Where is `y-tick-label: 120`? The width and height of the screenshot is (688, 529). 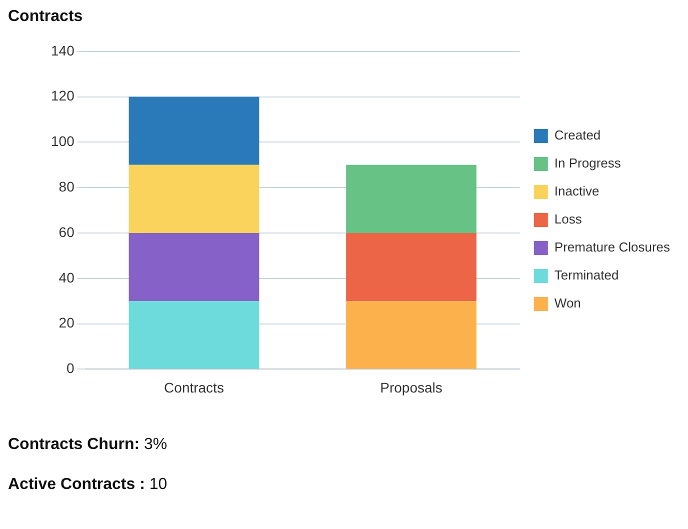
y-tick-label: 120 is located at coordinates (63, 96).